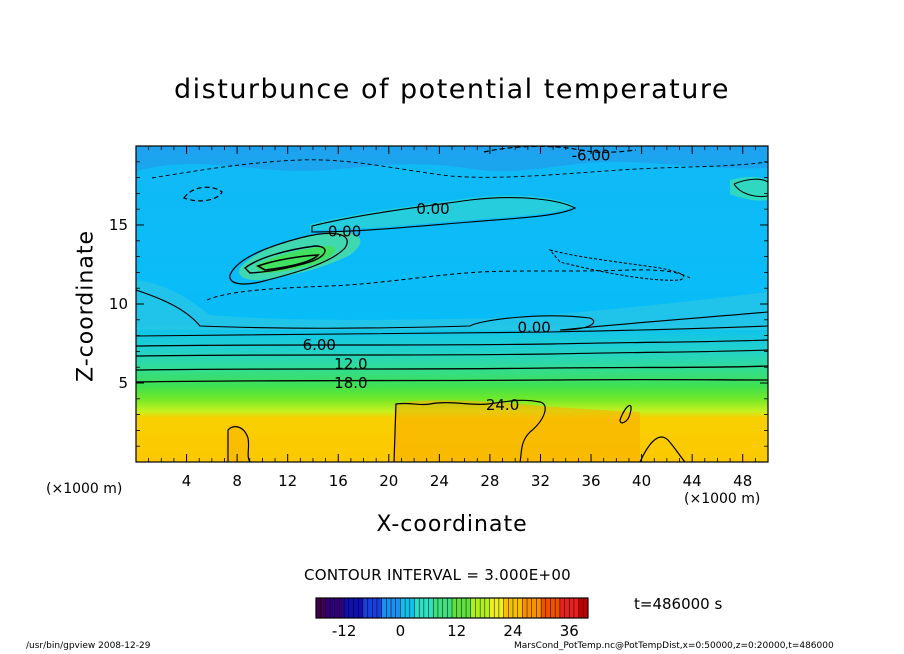  What do you see at coordinates (459, 169) in the screenshot?
I see `contour-neg3-upper` at bounding box center [459, 169].